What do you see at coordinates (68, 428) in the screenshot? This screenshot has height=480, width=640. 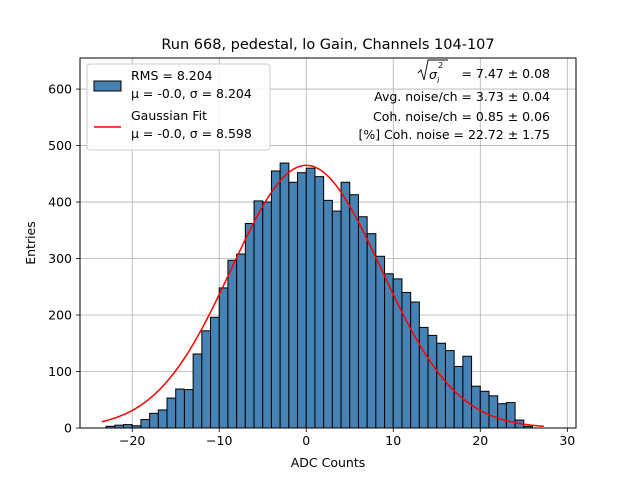 I see `y-tick-label: 0` at bounding box center [68, 428].